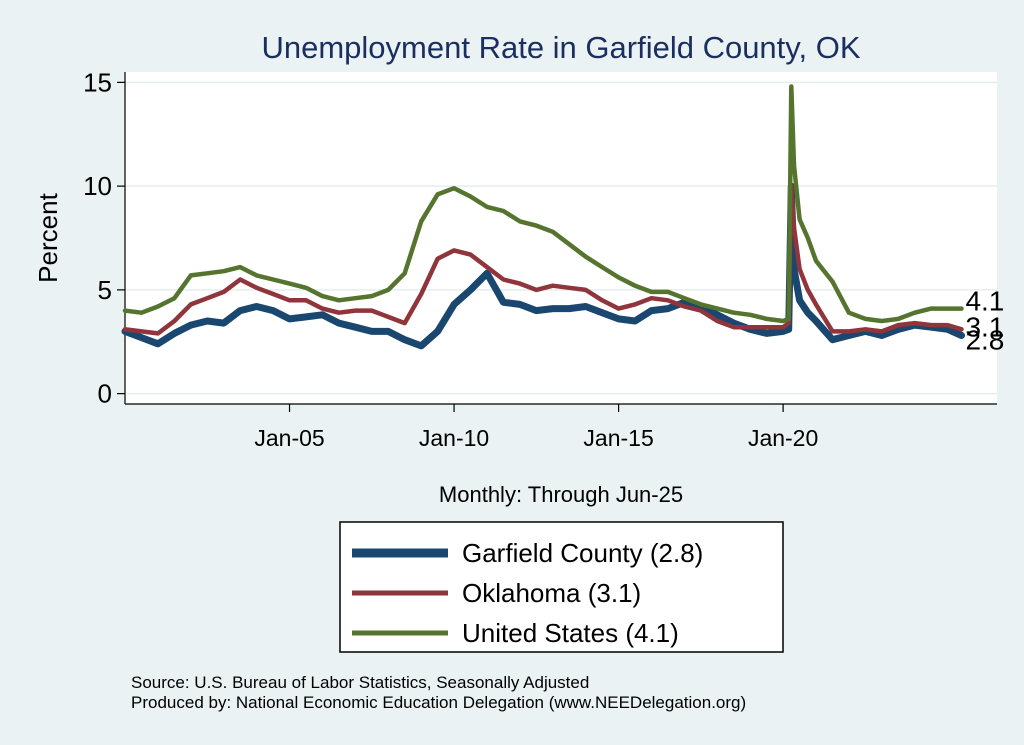  I want to click on legend-label-2: United States (4.1), so click(570, 633).